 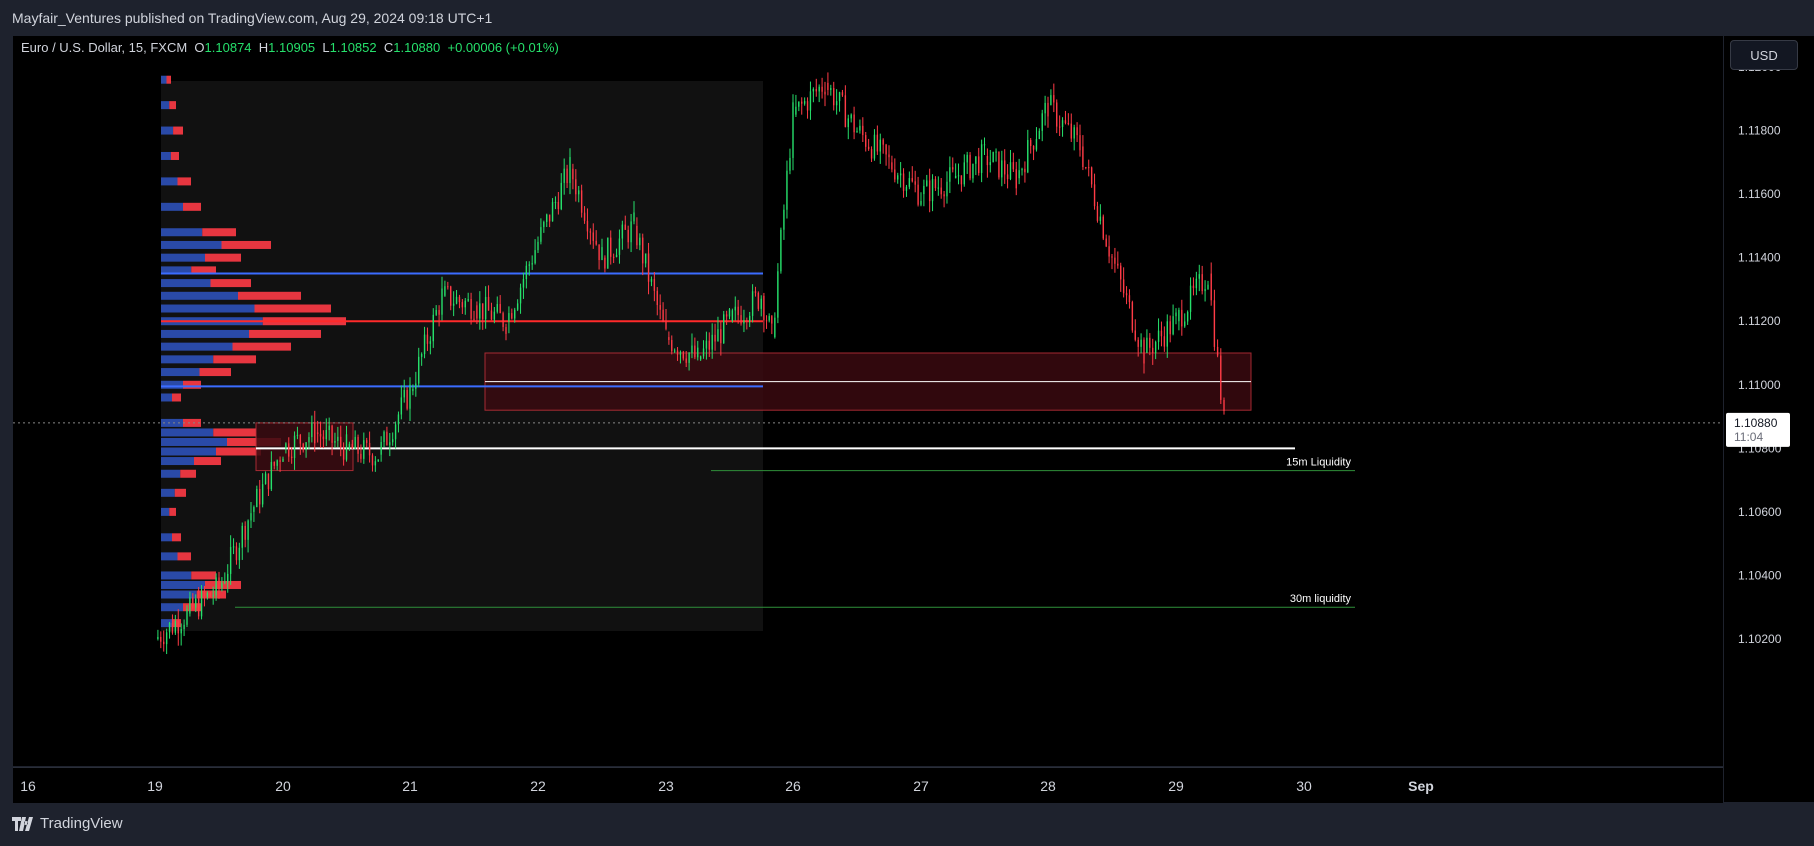 What do you see at coordinates (868, 785) in the screenshot?
I see `time-axis: 16 19 20 21 22 23 26 27 28 29 30 Sep` at bounding box center [868, 785].